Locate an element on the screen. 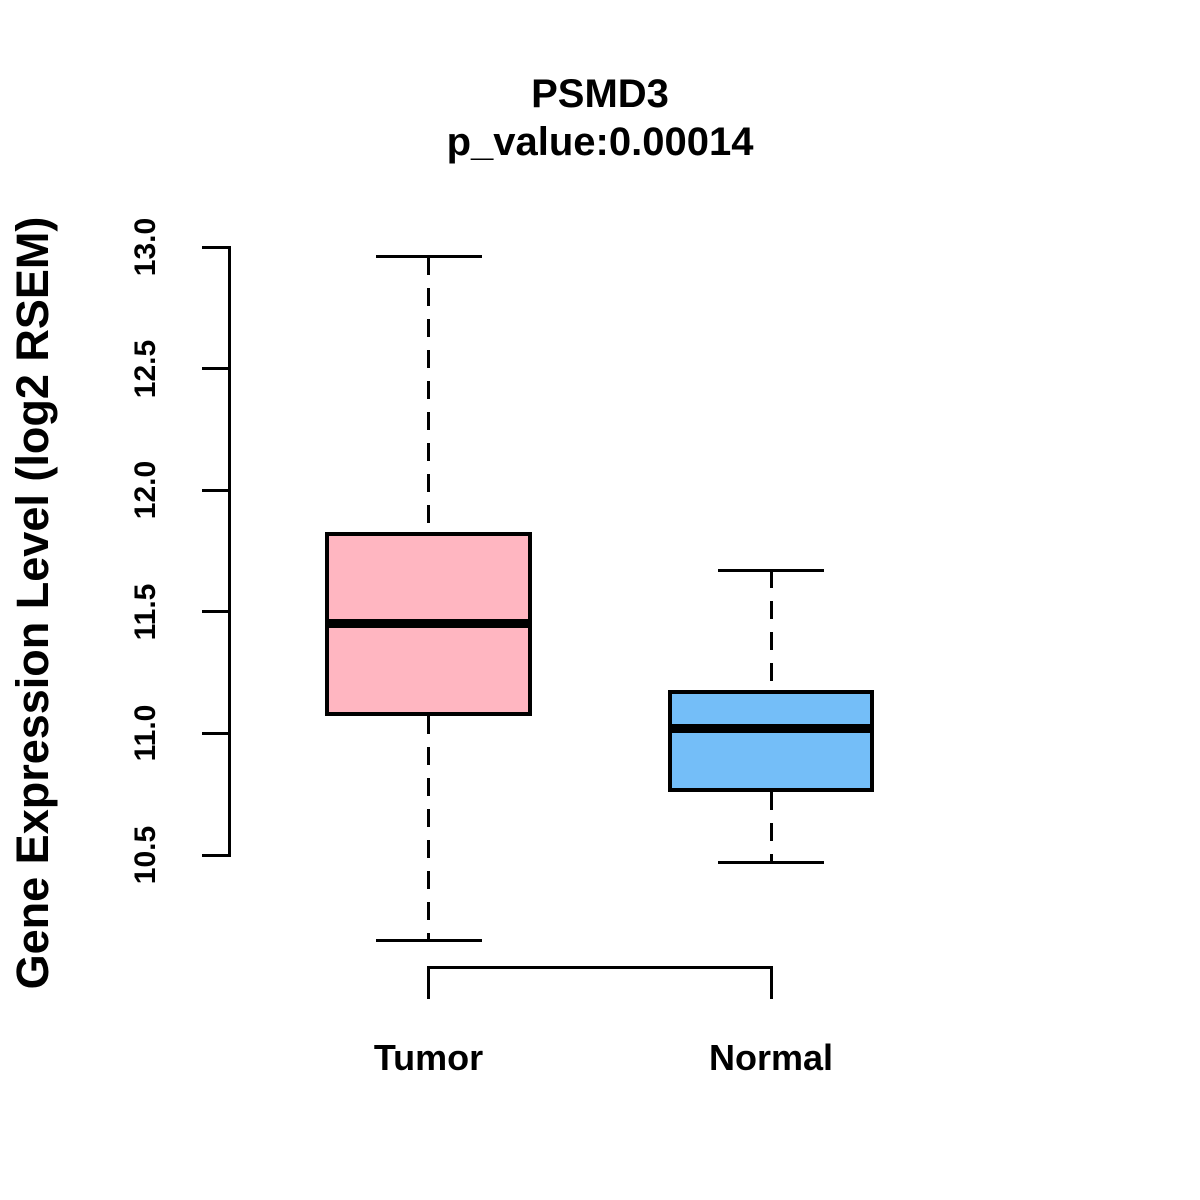 This screenshot has width=1200, height=1200. chart-subtitle: p_value:0.00014 is located at coordinates (600, 142).